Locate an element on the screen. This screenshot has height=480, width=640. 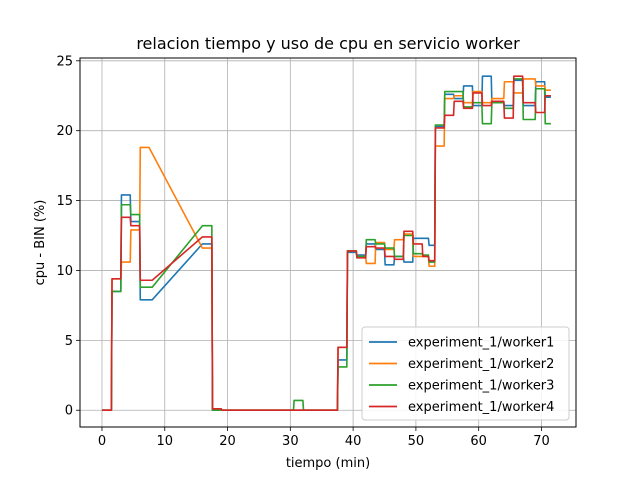
y-axis-label: cpu - BIN (%) is located at coordinates (40, 243).